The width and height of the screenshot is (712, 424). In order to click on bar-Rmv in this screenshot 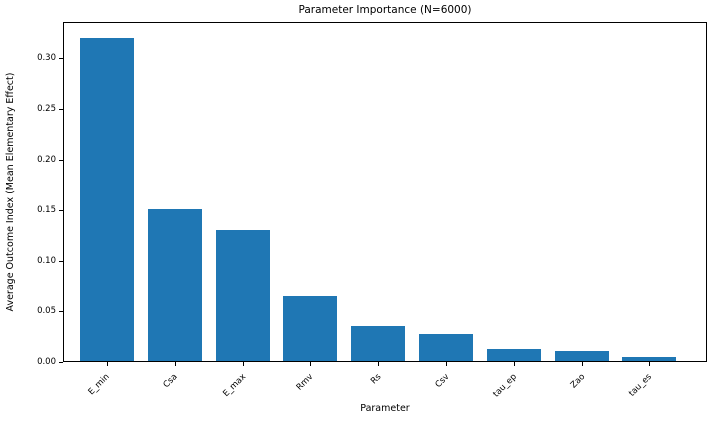, I will do `click(310, 329)`.